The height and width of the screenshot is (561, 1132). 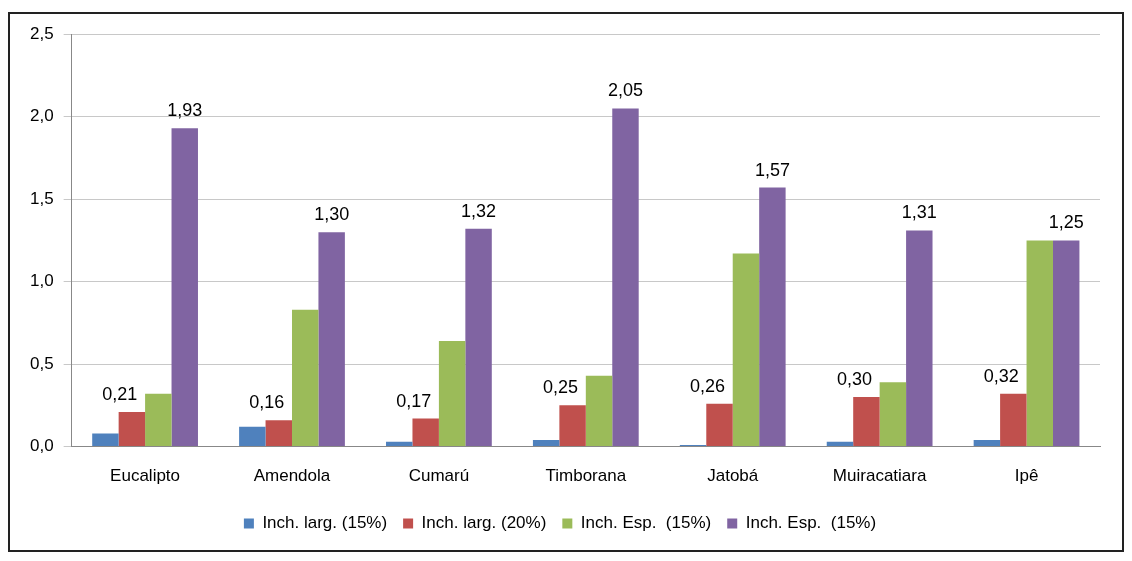 I want to click on legend-label: Inch. larg. (20%), so click(x=484, y=523).